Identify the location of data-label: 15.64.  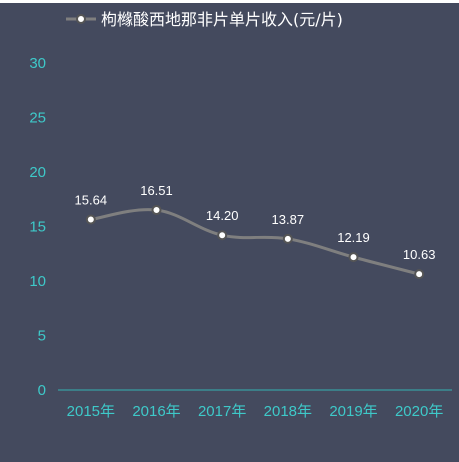
(91, 200).